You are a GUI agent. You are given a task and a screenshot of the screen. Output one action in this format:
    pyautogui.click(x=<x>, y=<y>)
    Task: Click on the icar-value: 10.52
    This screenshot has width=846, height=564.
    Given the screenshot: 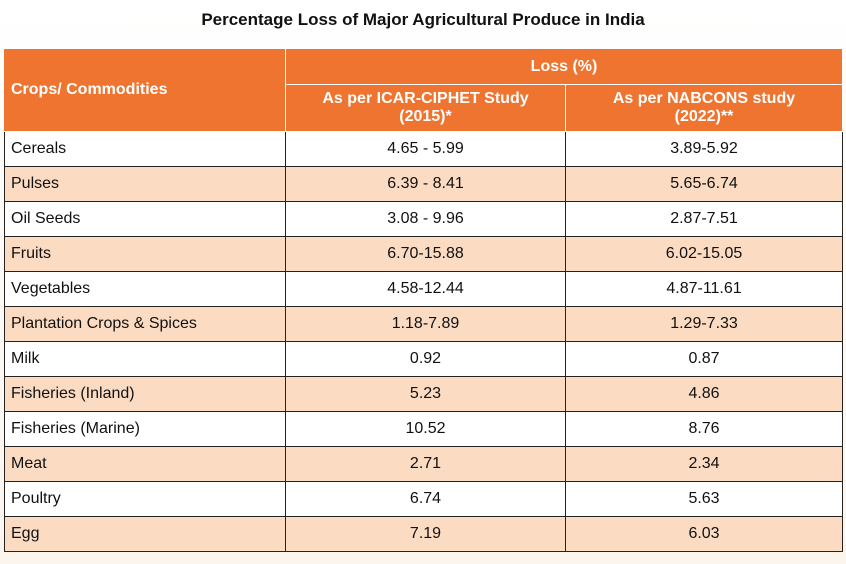 What is the action you would take?
    pyautogui.click(x=425, y=429)
    